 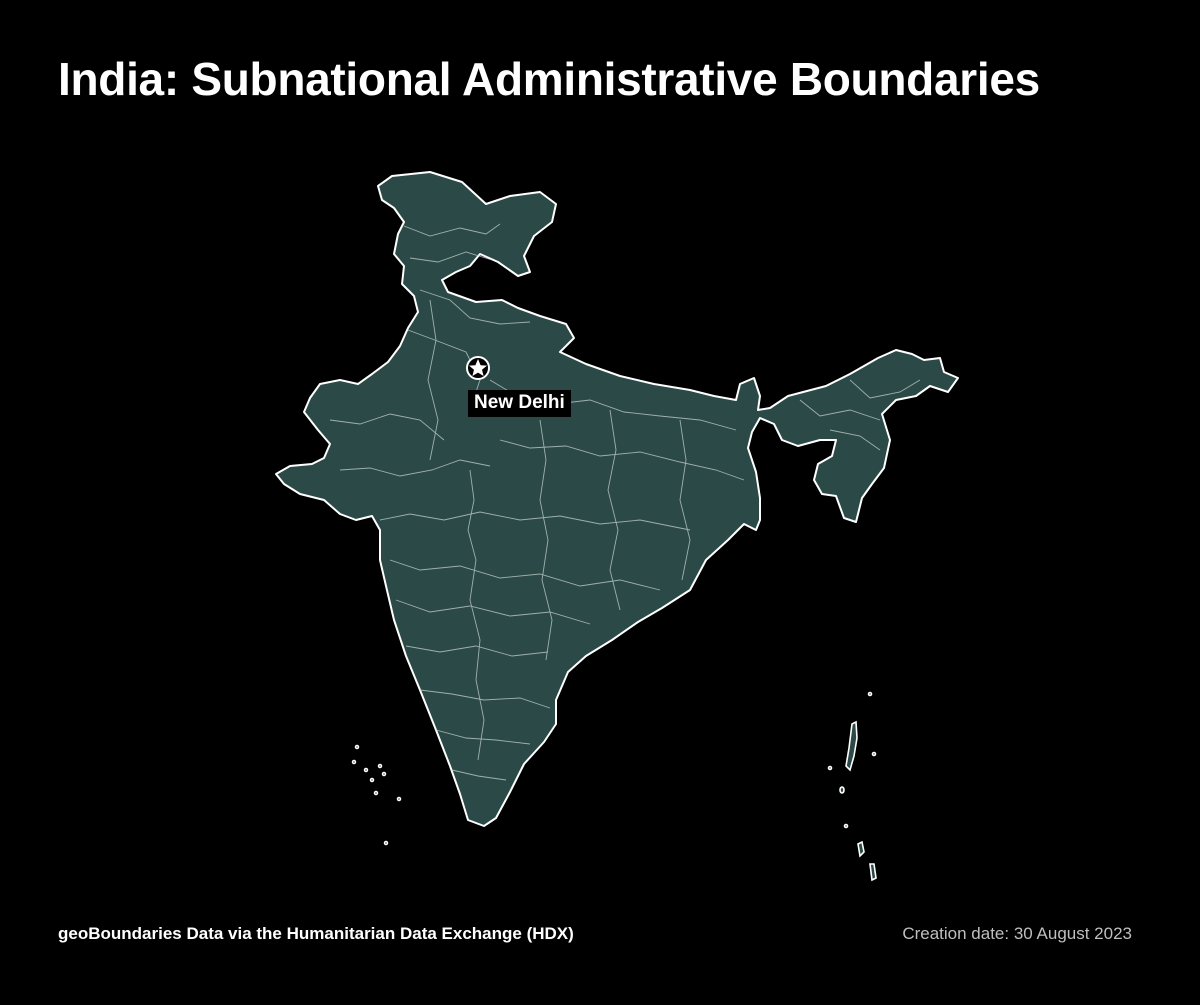 What do you see at coordinates (519, 403) in the screenshot?
I see `capital-label: New Delhi` at bounding box center [519, 403].